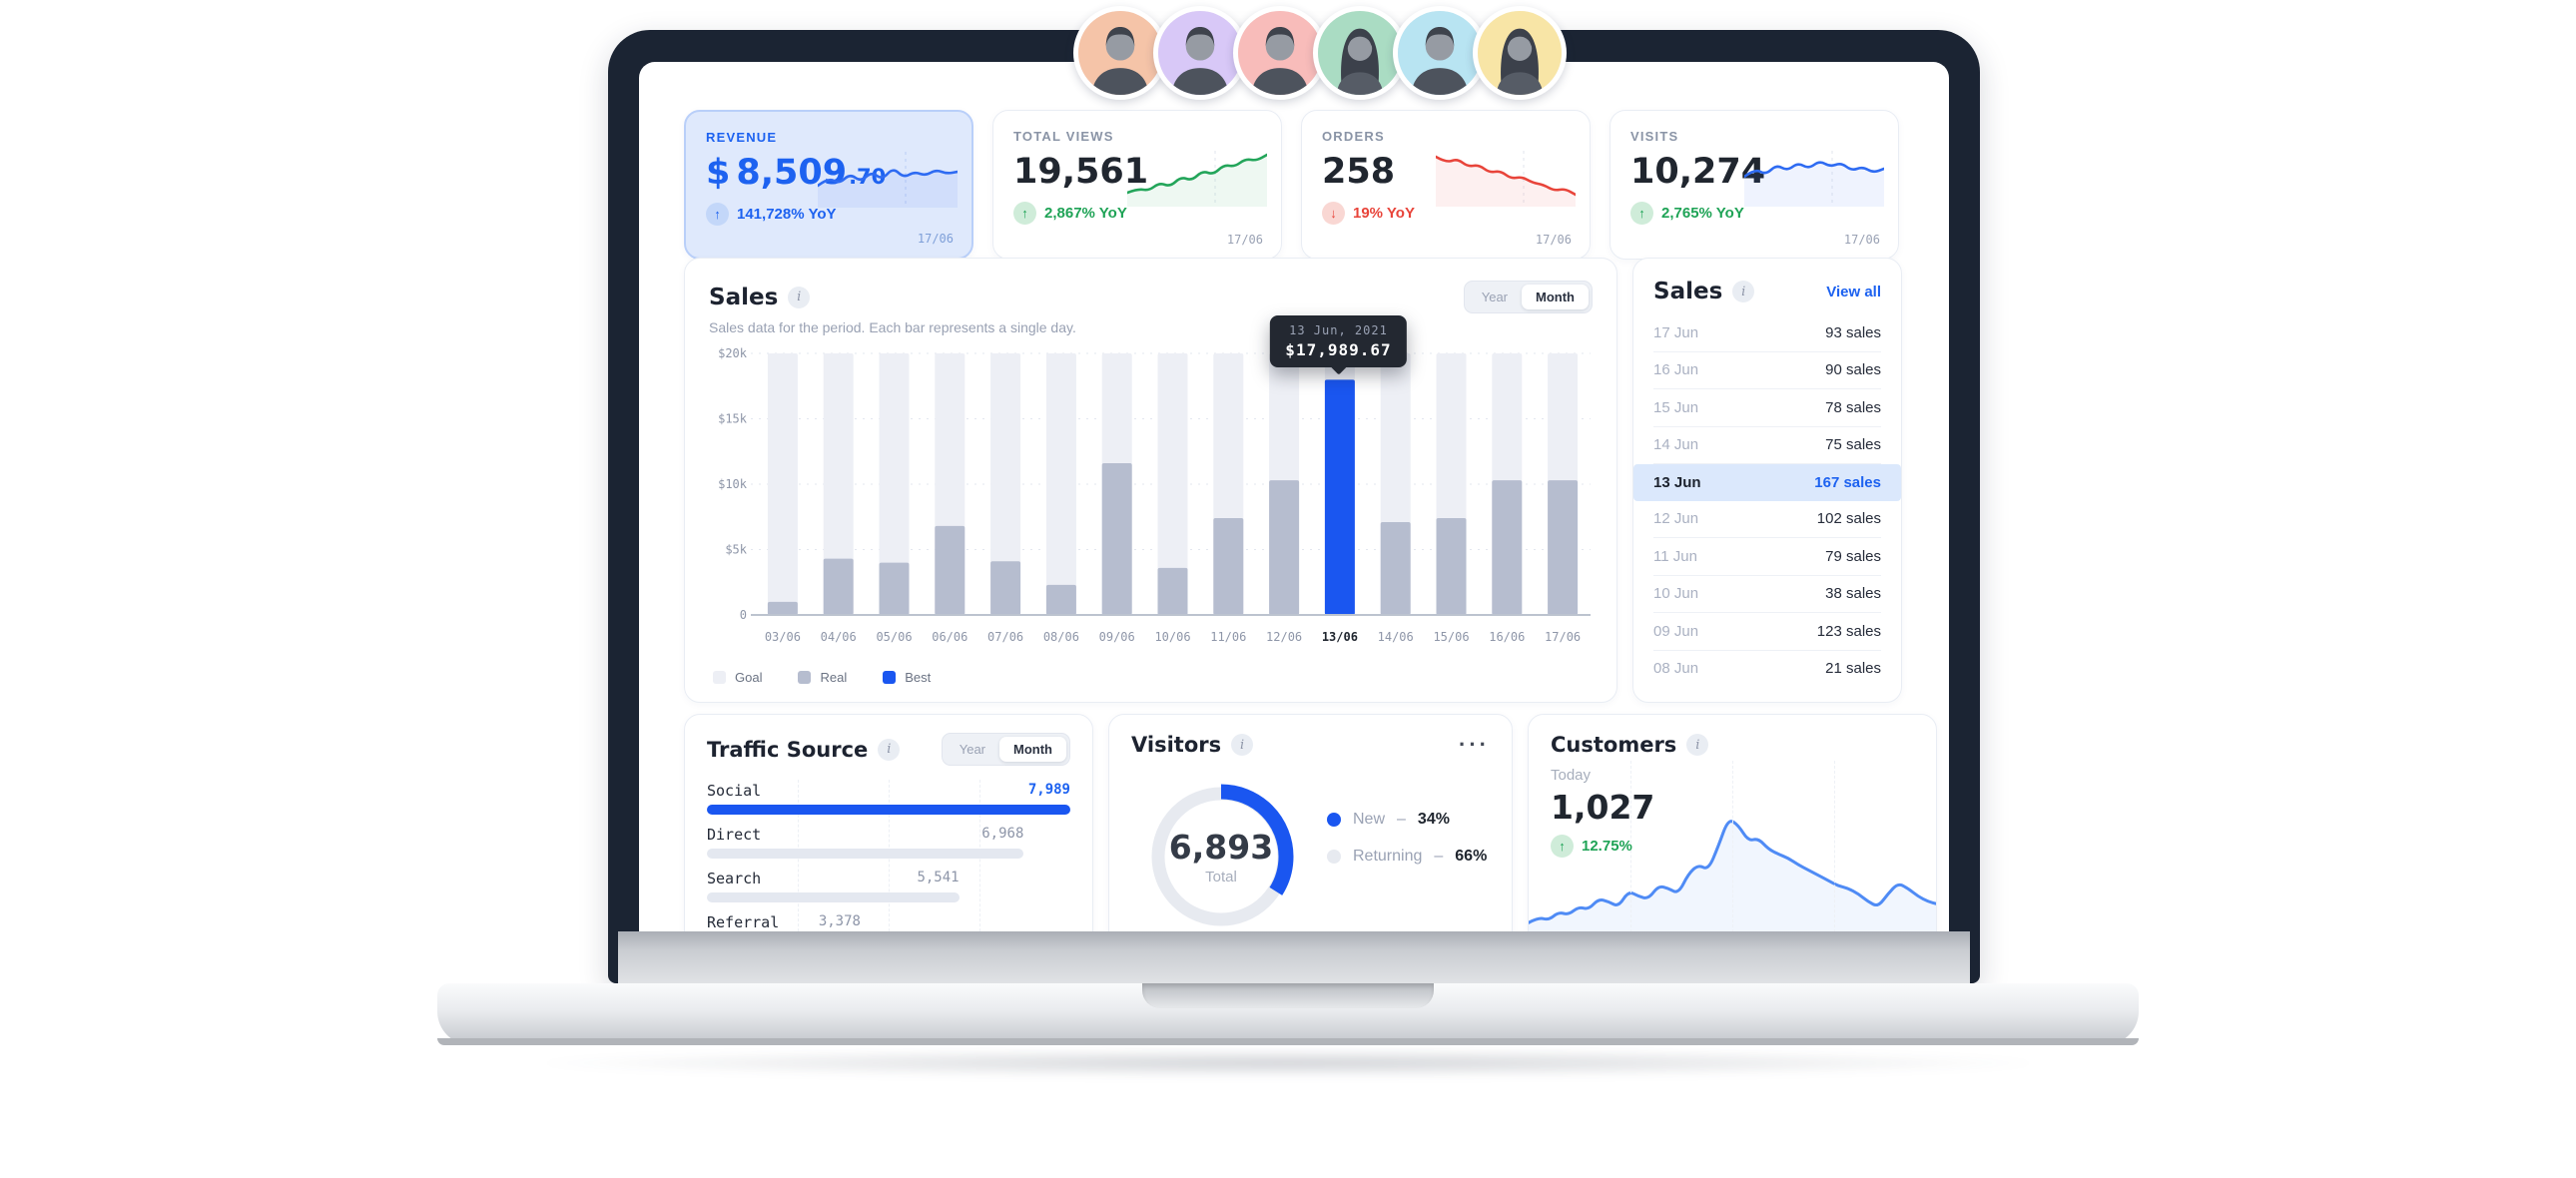 The image size is (2576, 1178). What do you see at coordinates (1853, 291) in the screenshot?
I see `view-all-link: View all` at bounding box center [1853, 291].